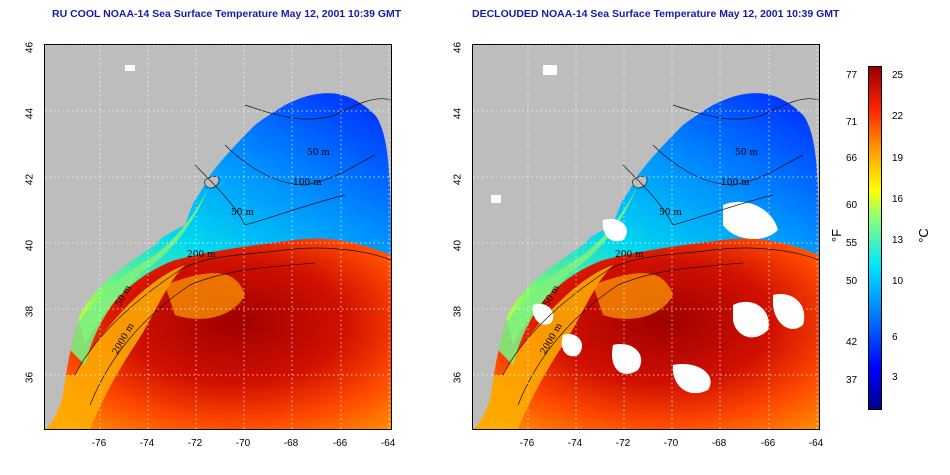  What do you see at coordinates (575, 443) in the screenshot?
I see `lon-tick-1-1: -74` at bounding box center [575, 443].